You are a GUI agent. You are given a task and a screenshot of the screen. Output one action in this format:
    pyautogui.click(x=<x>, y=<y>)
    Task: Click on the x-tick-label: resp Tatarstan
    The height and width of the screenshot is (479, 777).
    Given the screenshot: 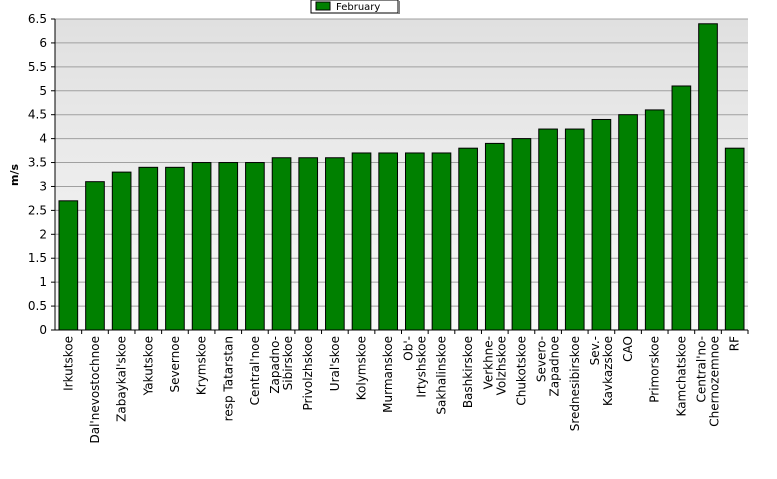 What is the action you would take?
    pyautogui.click(x=228, y=378)
    